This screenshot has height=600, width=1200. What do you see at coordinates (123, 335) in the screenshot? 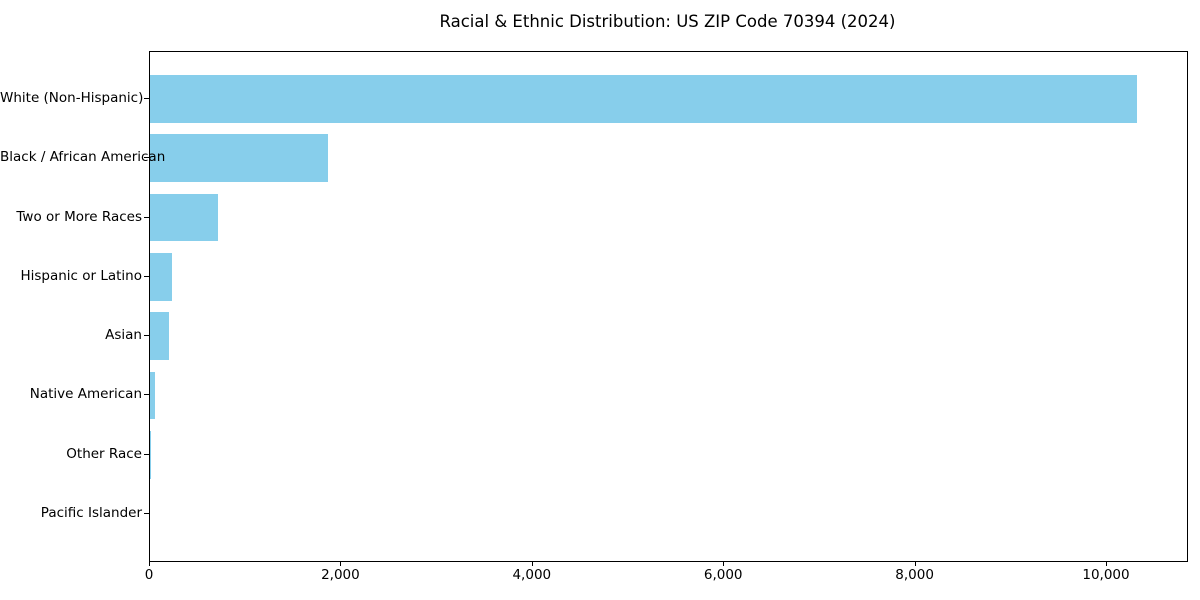
I see `y-tick-label: Asian` at bounding box center [123, 335].